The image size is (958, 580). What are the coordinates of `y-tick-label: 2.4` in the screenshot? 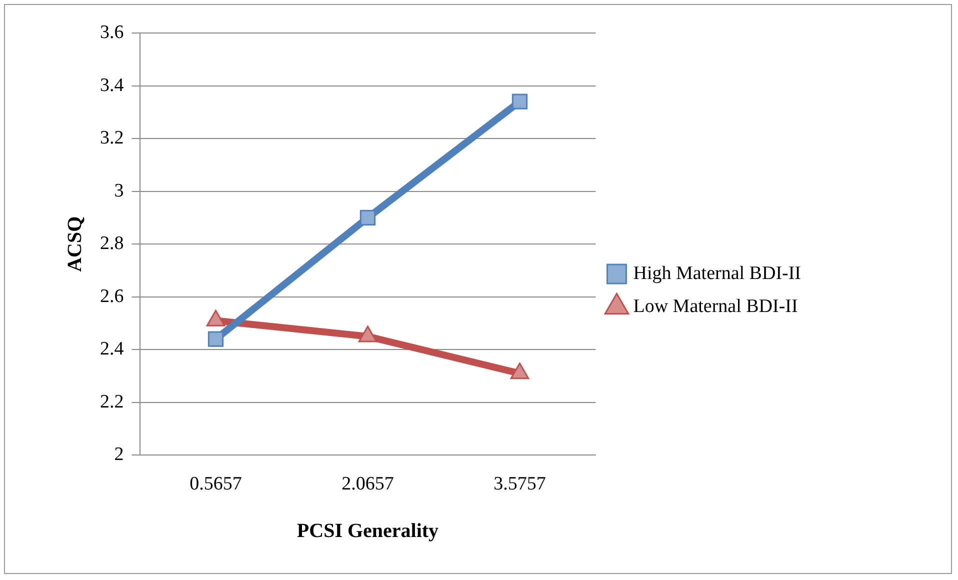 It's located at (112, 349).